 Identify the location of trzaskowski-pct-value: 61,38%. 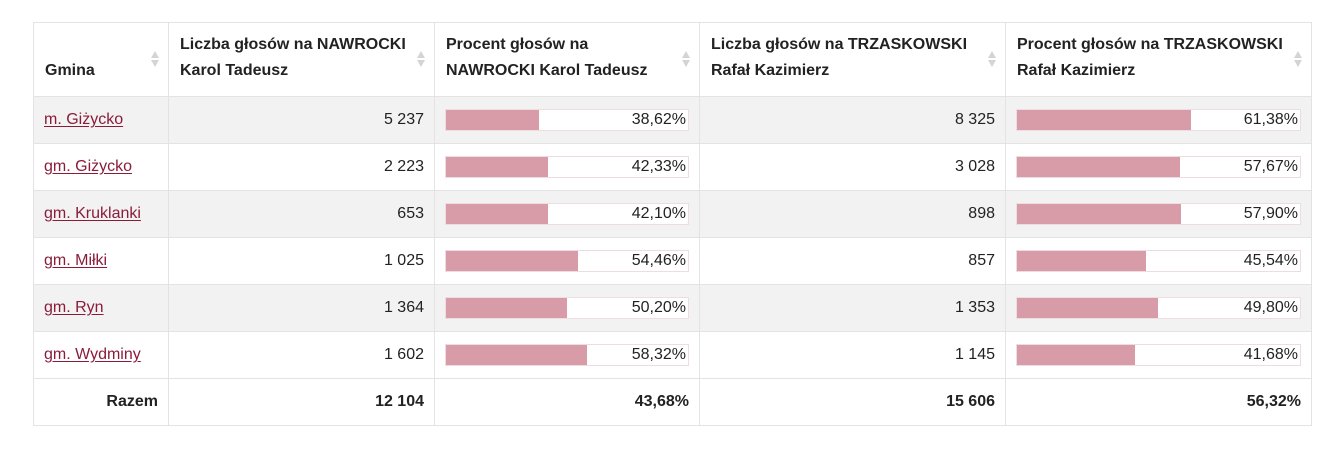
(1270, 119).